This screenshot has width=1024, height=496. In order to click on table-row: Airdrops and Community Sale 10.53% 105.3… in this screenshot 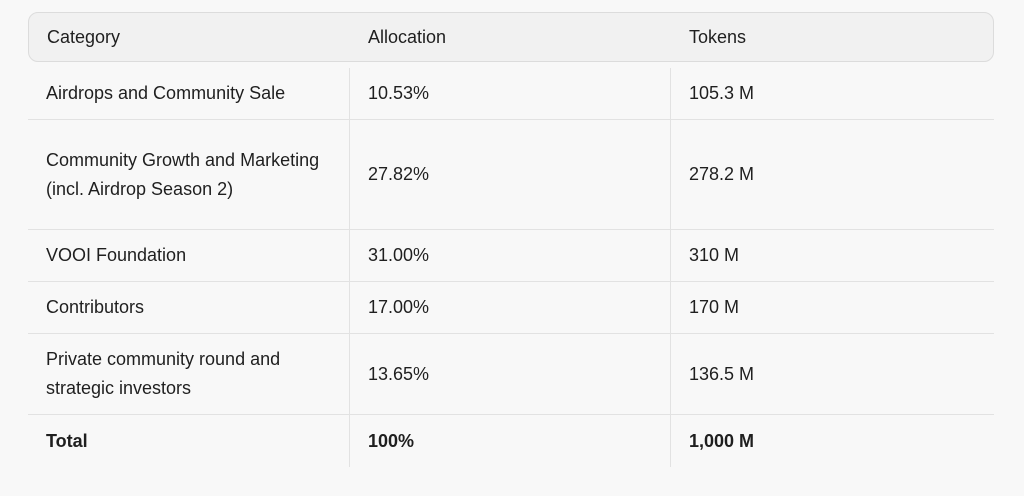, I will do `click(511, 94)`.